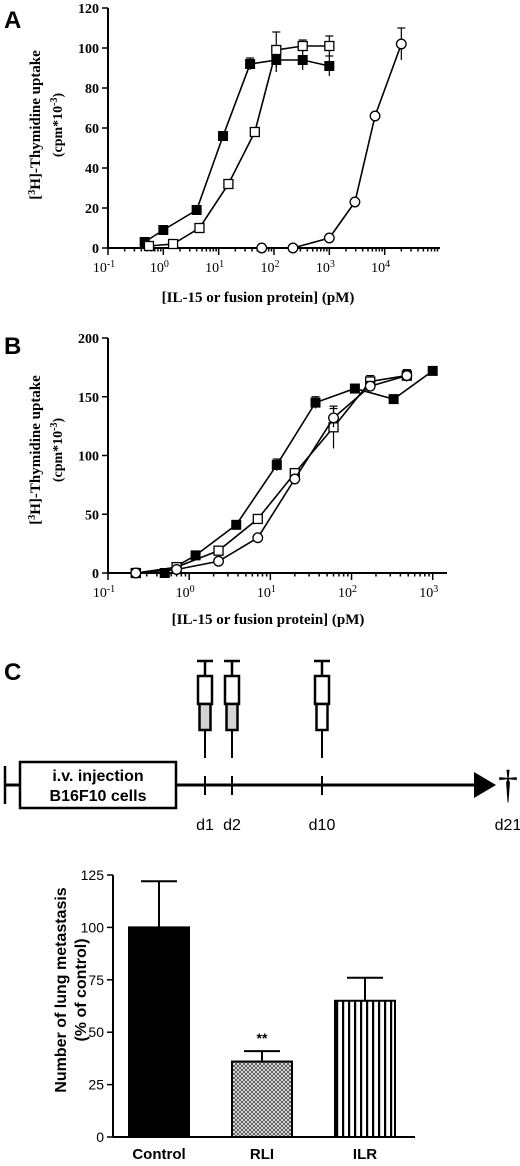 Image resolution: width=520 pixels, height=1166 pixels. What do you see at coordinates (88, 49) in the screenshot?
I see `chart-a-y-tick-label: 100` at bounding box center [88, 49].